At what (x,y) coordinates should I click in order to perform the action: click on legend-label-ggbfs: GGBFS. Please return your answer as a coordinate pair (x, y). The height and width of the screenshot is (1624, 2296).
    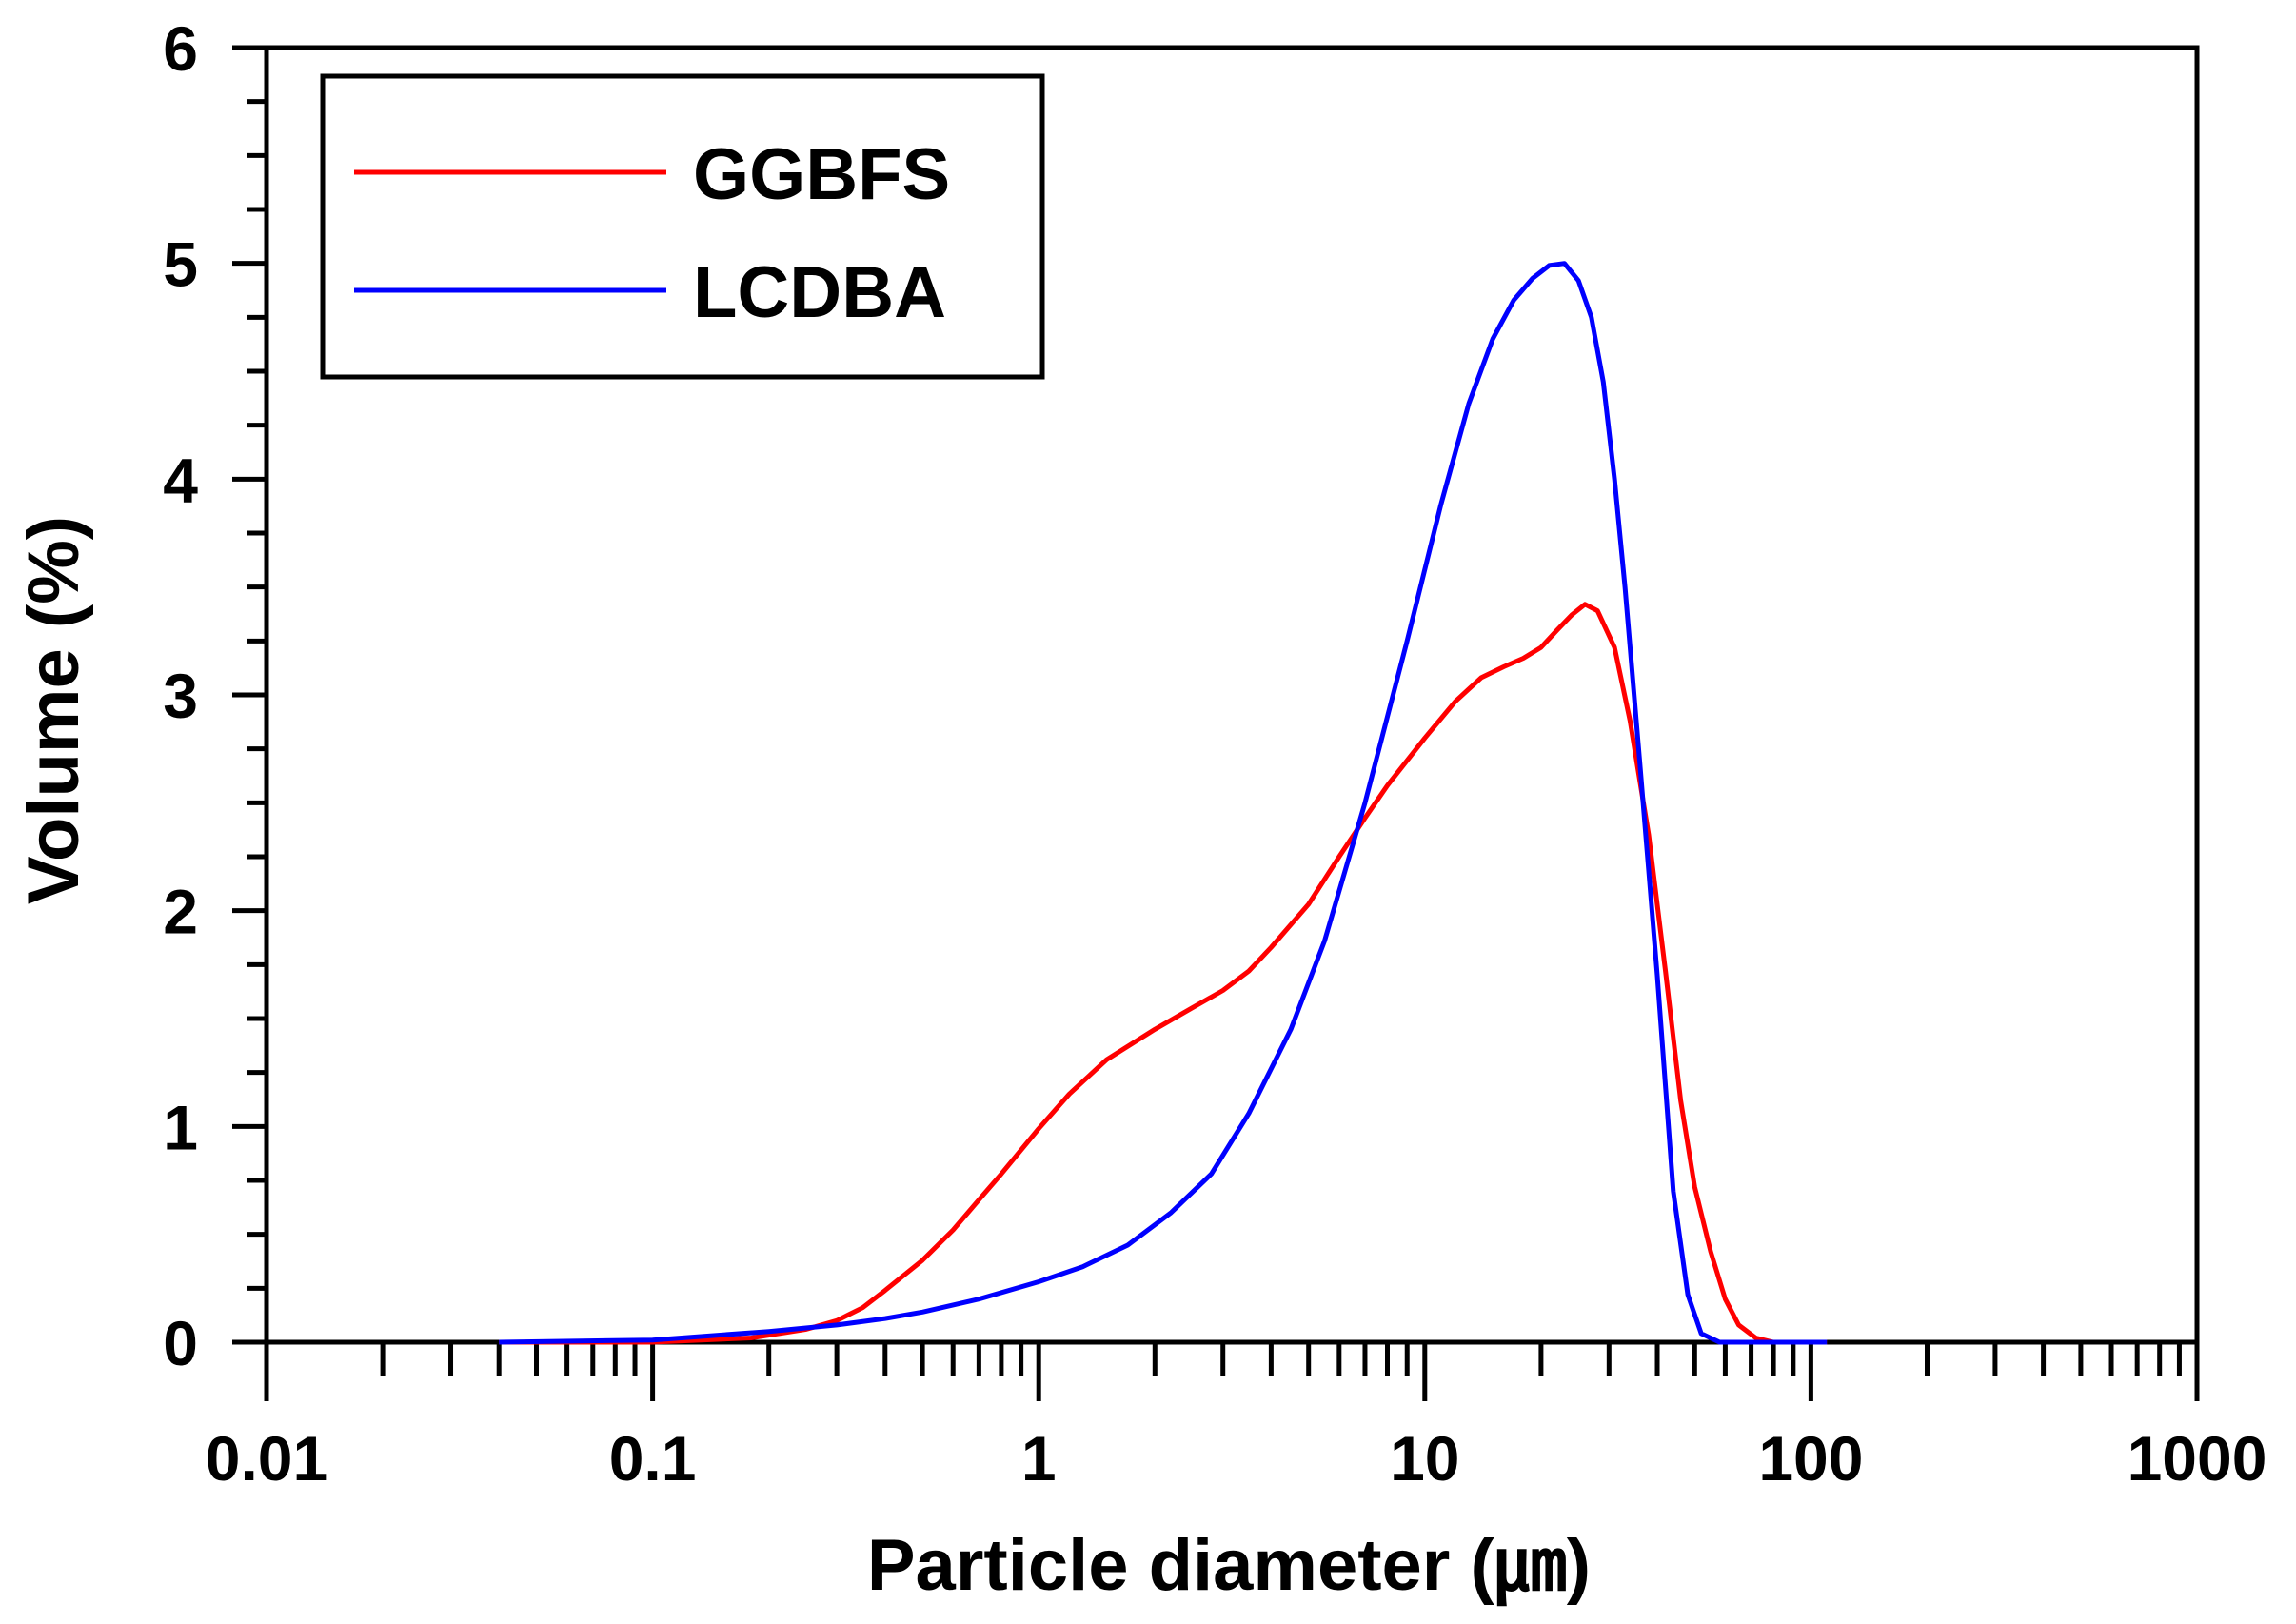
    Looking at the image, I should click on (821, 174).